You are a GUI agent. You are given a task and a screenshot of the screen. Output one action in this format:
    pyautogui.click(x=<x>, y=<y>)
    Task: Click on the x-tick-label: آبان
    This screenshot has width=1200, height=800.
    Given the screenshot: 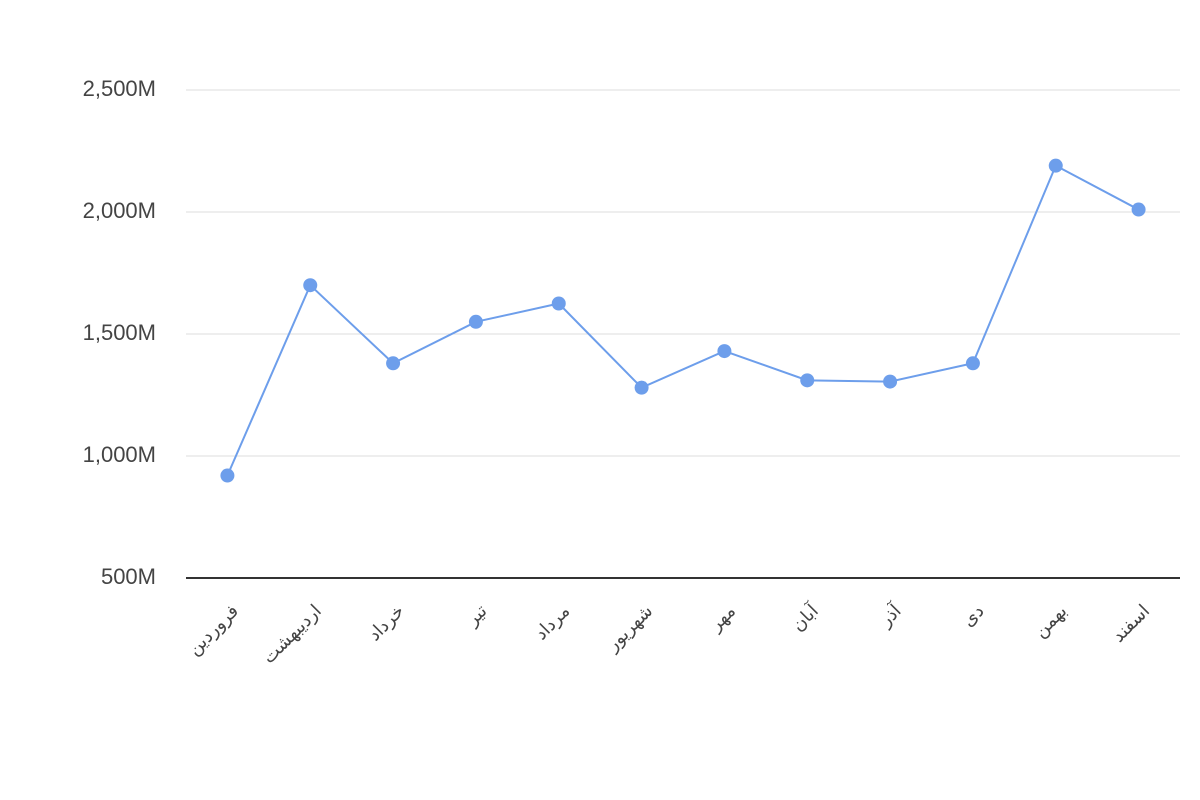 What is the action you would take?
    pyautogui.click(x=804, y=617)
    